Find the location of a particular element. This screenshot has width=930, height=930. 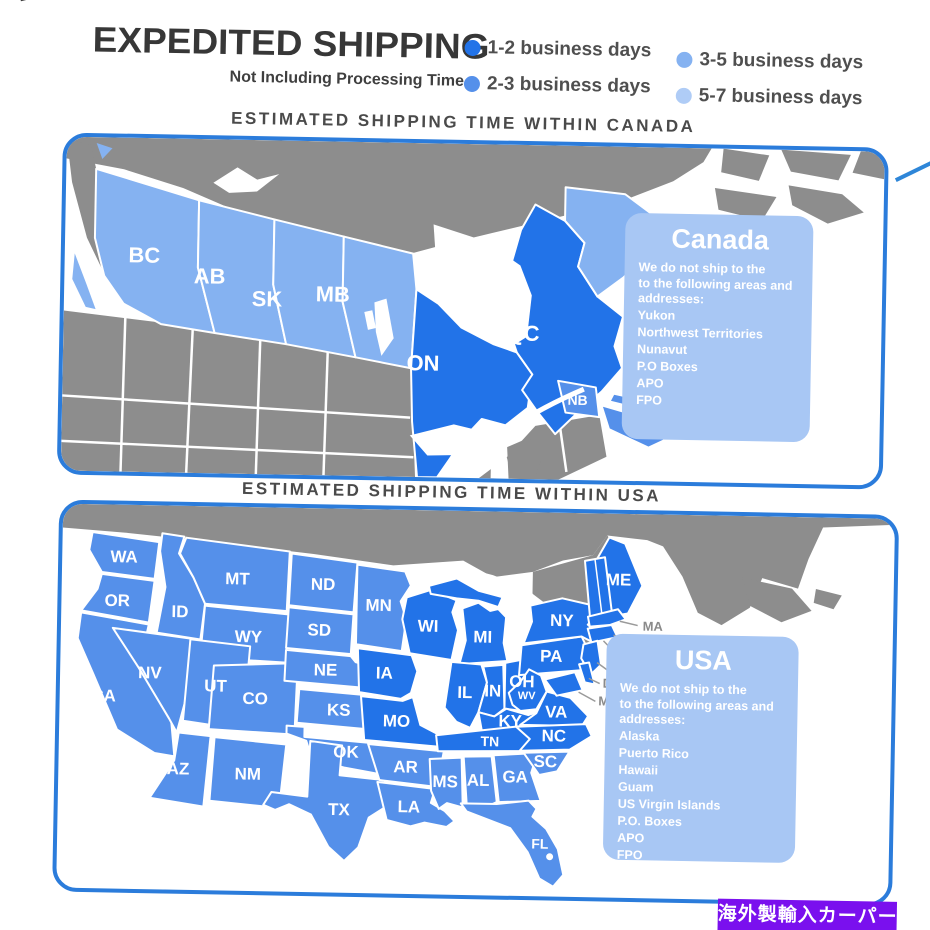

page-subtitle: Not Including Processing Time is located at coordinates (347, 79).